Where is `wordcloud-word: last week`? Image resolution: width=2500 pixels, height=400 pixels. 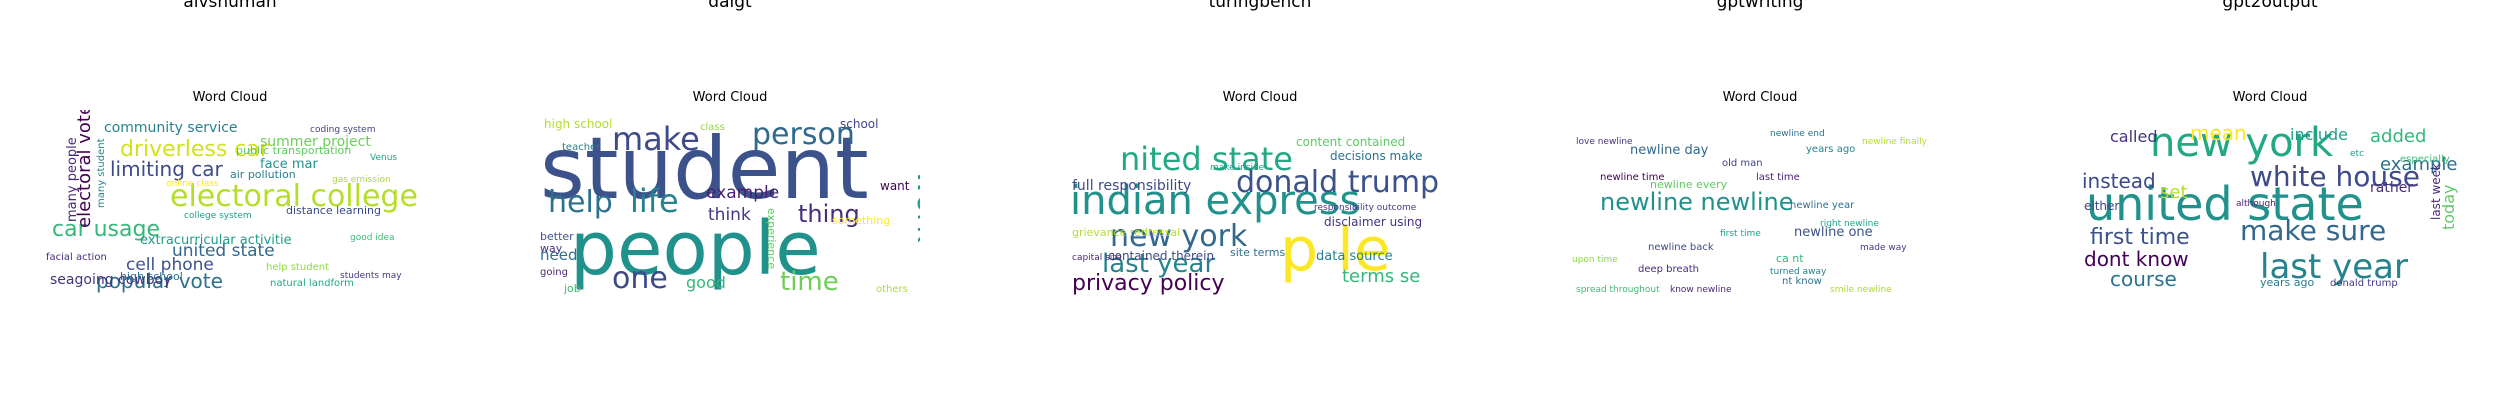 wordcloud-word: last week is located at coordinates (2436, 191).